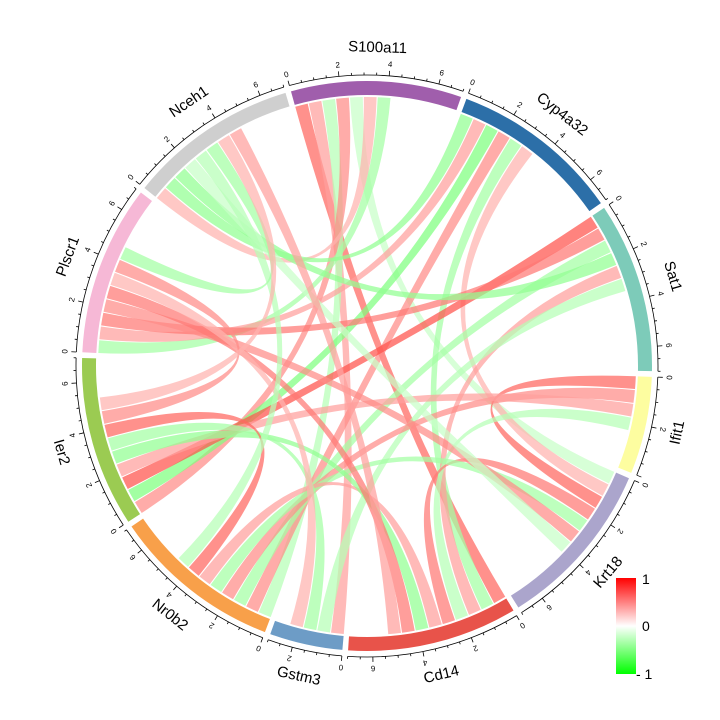 Image resolution: width=720 pixels, height=720 pixels. What do you see at coordinates (635, 424) in the screenshot?
I see `sector-arc-ifit1` at bounding box center [635, 424].